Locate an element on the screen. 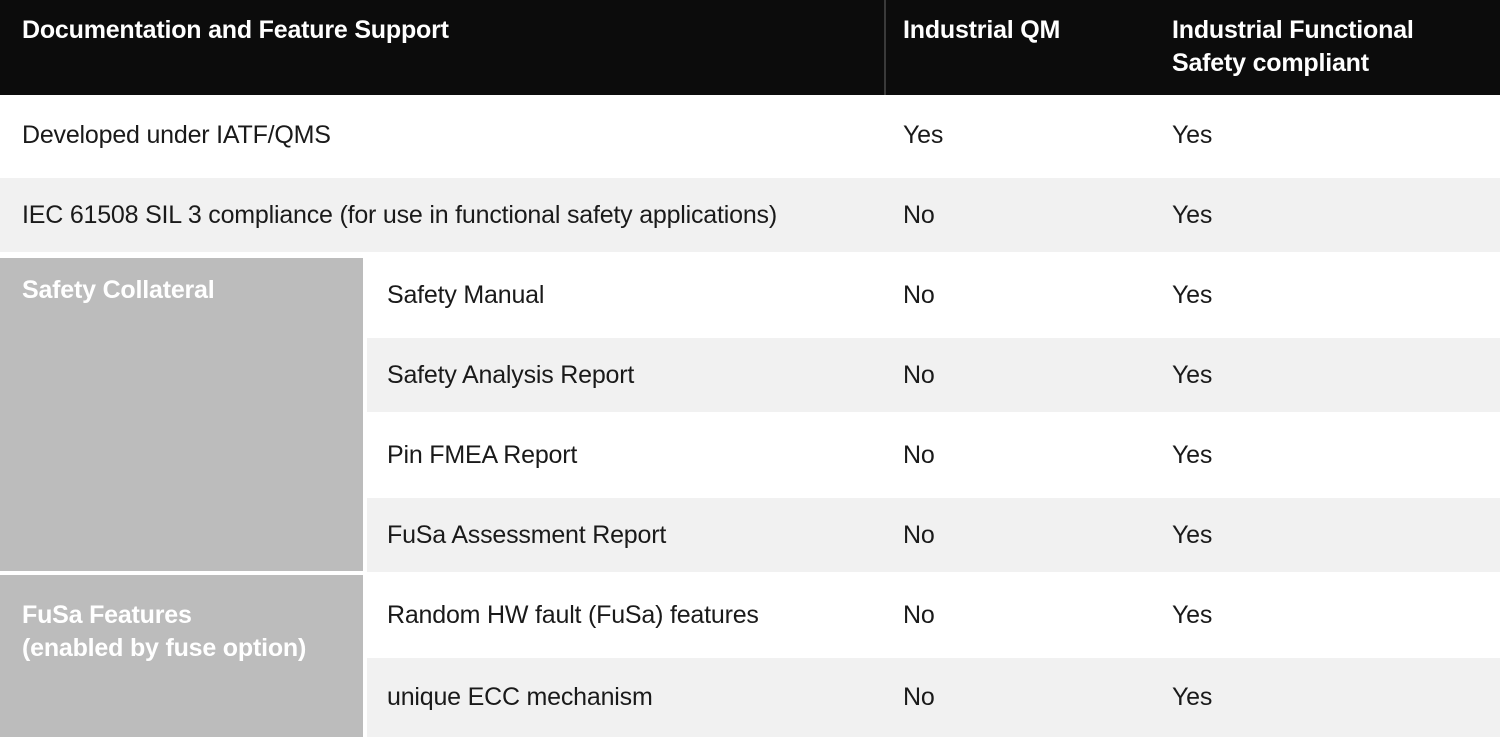 Image resolution: width=1500 pixels, height=737 pixels. row-label: Pin FMEA Report is located at coordinates (625, 455).